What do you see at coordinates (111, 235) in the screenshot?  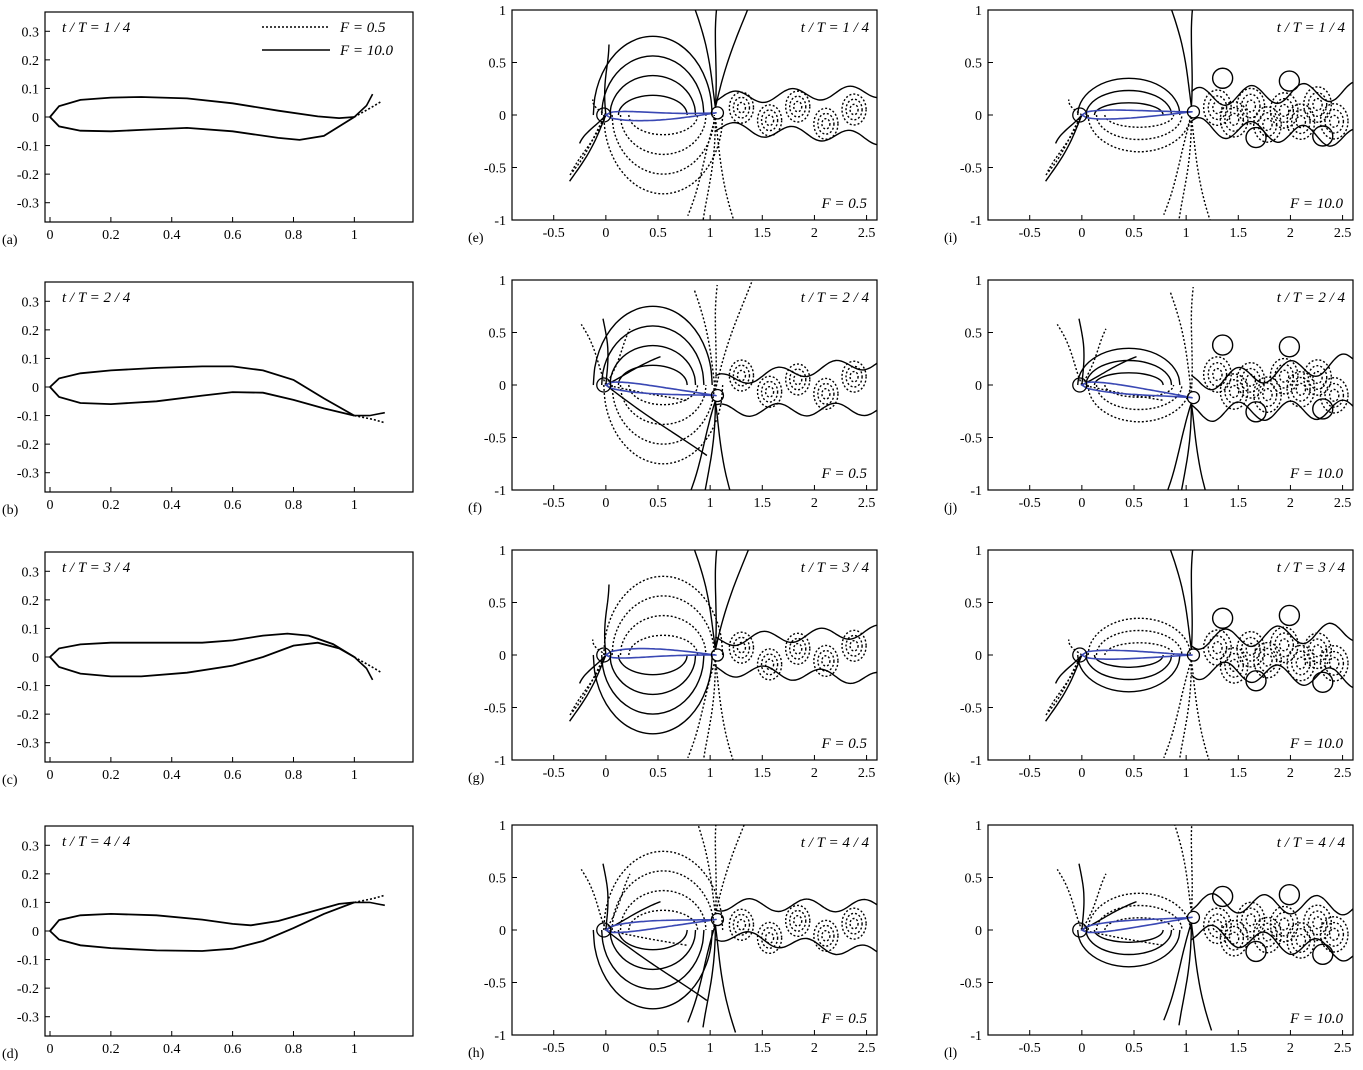 I see `x-tick-label: 0.2` at bounding box center [111, 235].